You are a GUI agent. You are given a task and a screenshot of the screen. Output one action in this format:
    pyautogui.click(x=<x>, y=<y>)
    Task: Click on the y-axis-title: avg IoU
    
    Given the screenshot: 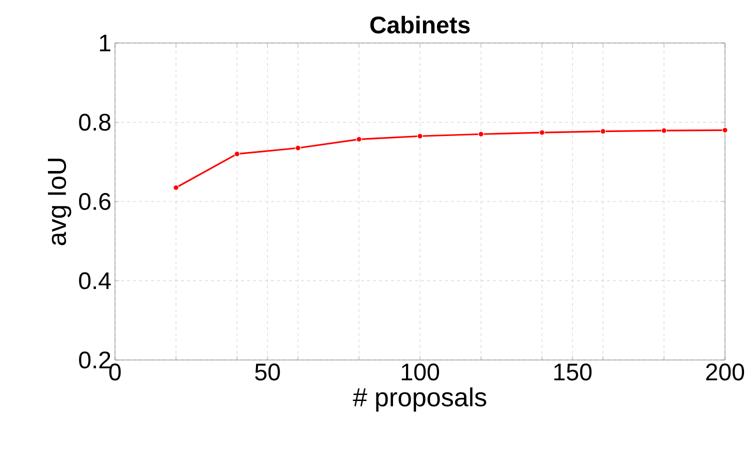 What is the action you would take?
    pyautogui.click(x=60, y=202)
    